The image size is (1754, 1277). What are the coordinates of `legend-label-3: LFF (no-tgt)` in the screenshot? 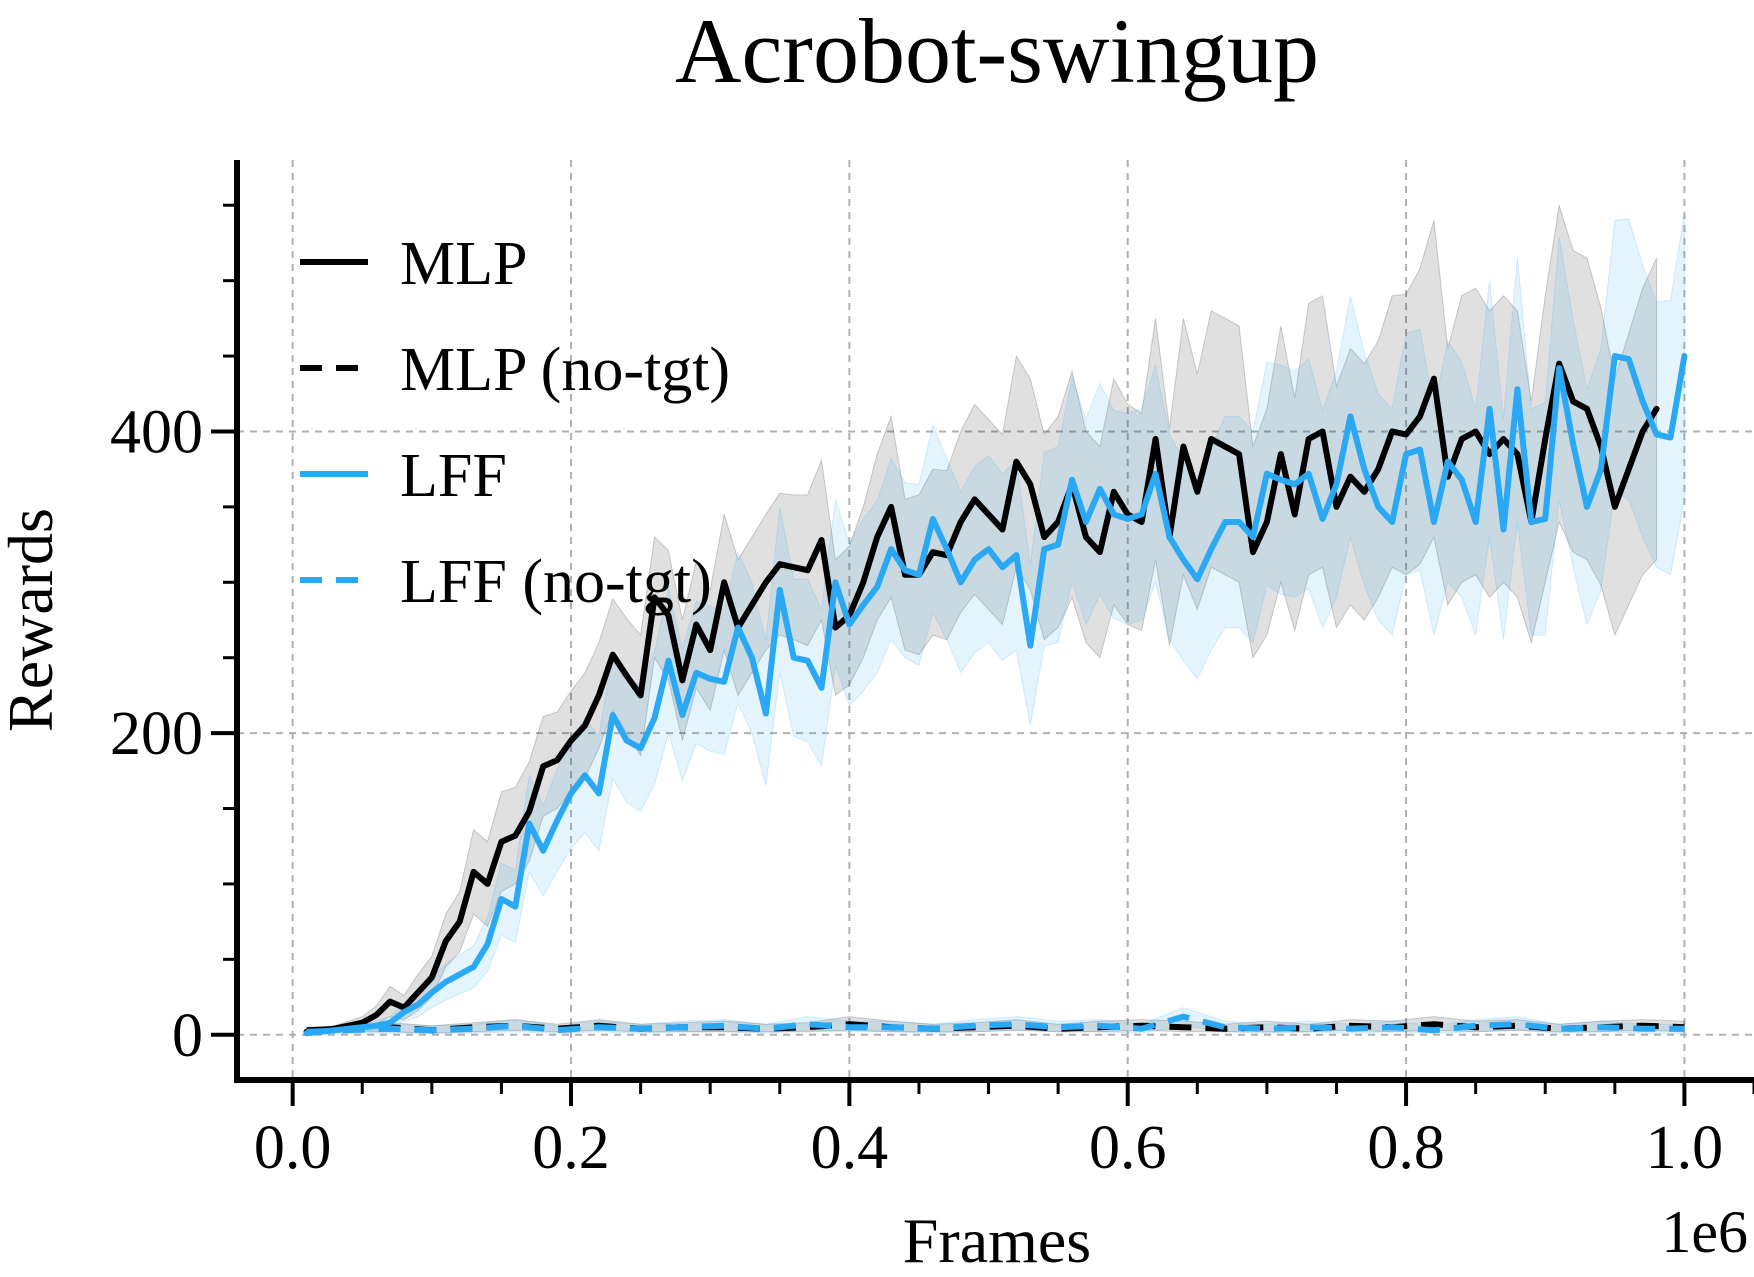 It's located at (556, 582).